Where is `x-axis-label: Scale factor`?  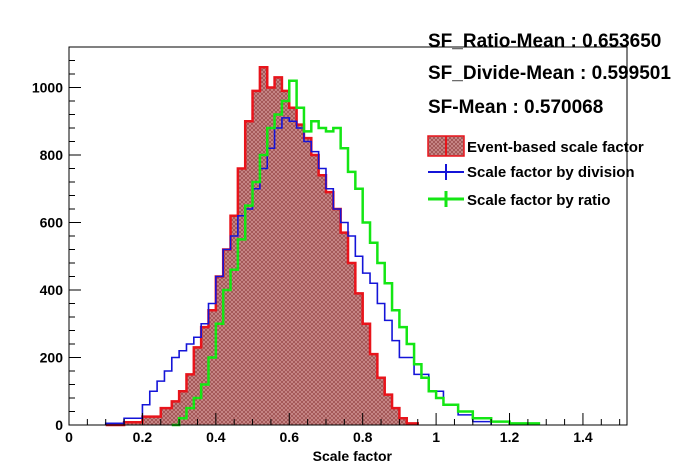 x-axis-label: Scale factor is located at coordinates (353, 456).